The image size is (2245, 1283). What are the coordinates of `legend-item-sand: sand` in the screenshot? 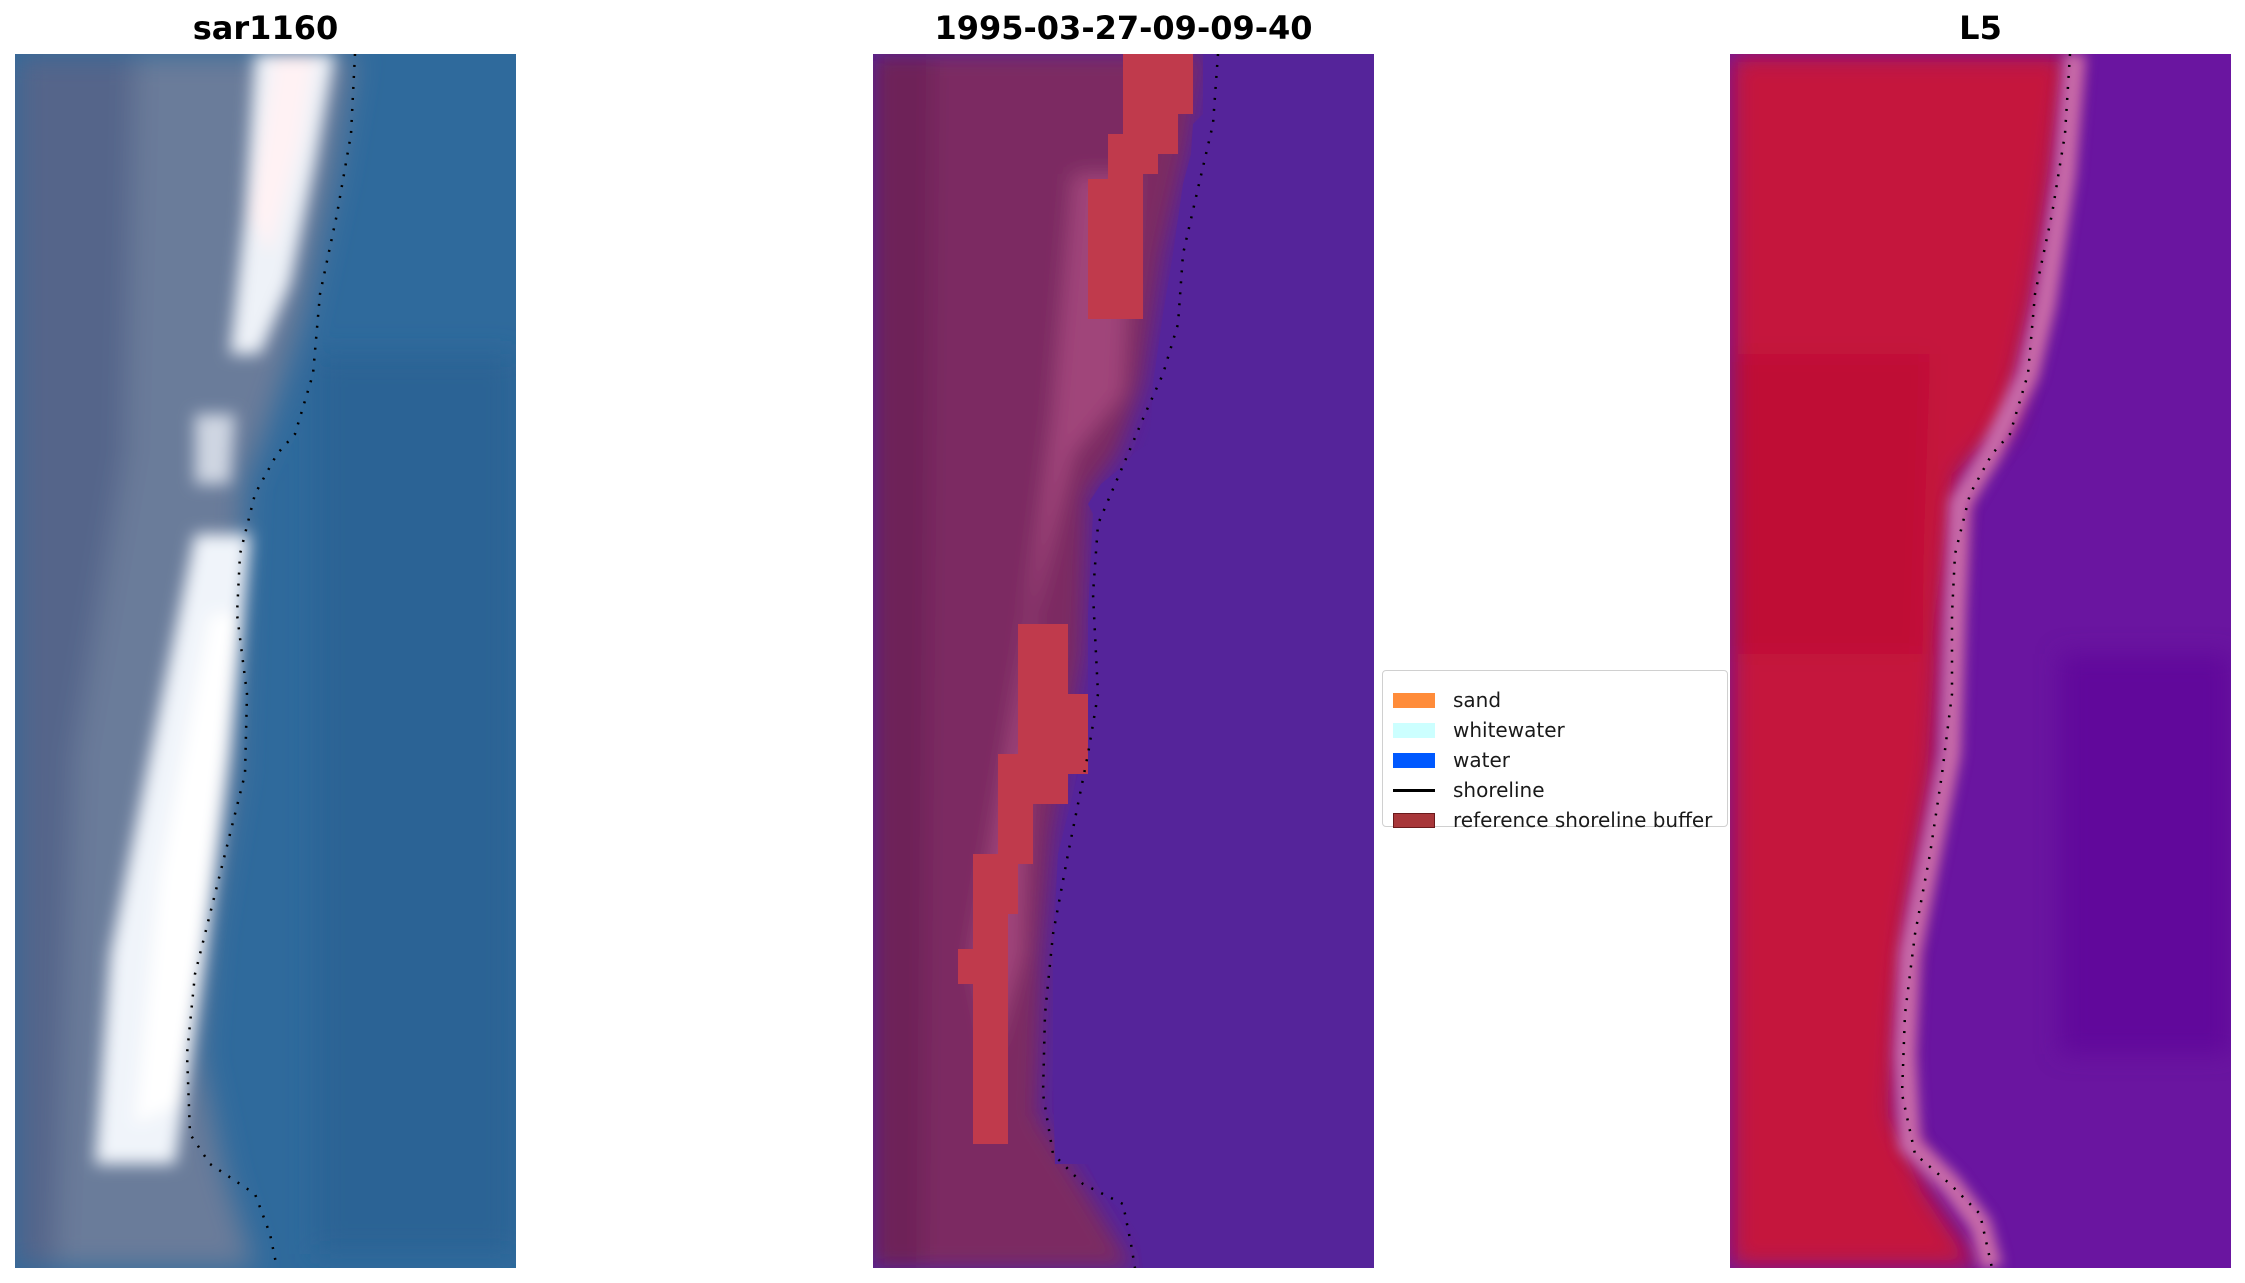 It's located at (1558, 700).